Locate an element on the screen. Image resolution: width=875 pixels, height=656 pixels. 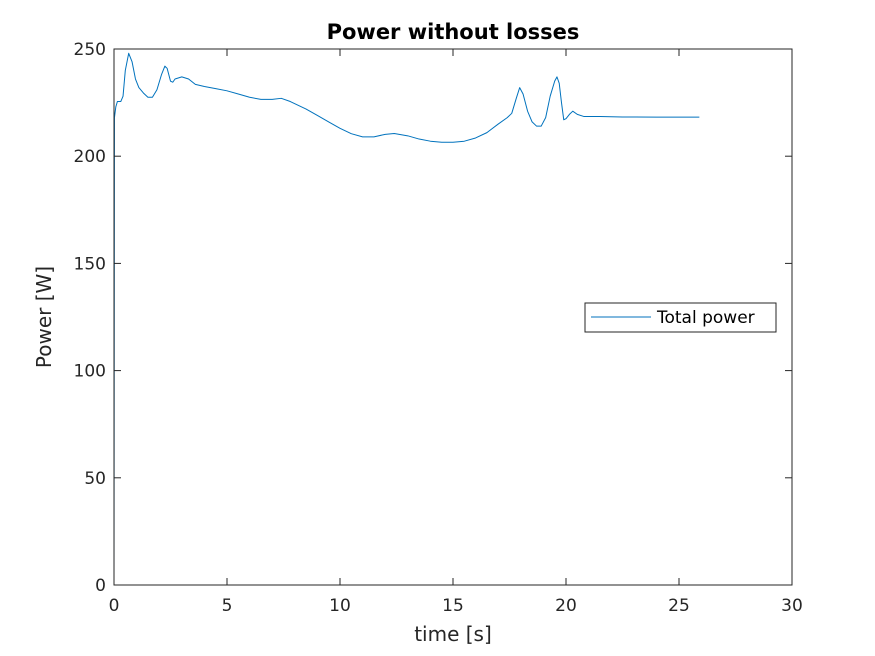
y-tick-label-3: 150 is located at coordinates (90, 264).